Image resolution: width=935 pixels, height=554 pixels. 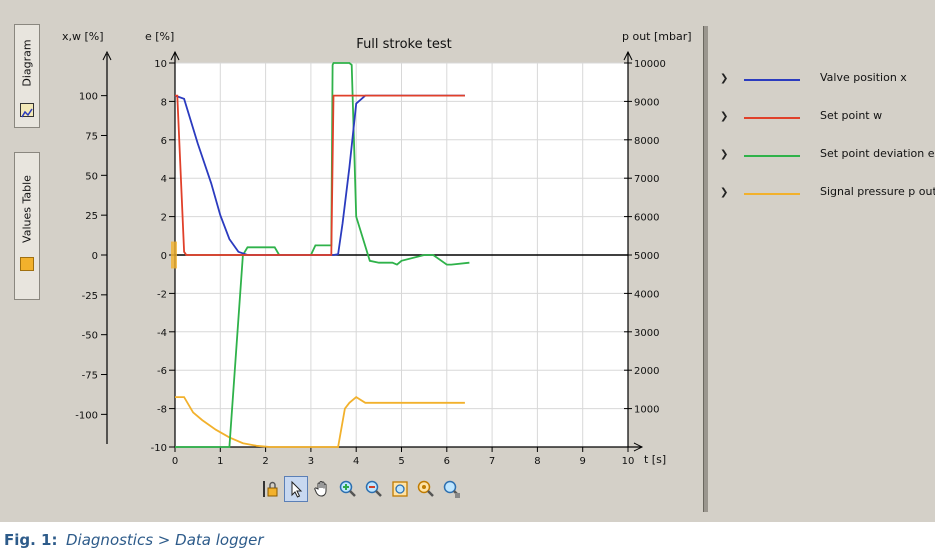 What do you see at coordinates (655, 459) in the screenshot?
I see `x-axis-label: t [s]` at bounding box center [655, 459].